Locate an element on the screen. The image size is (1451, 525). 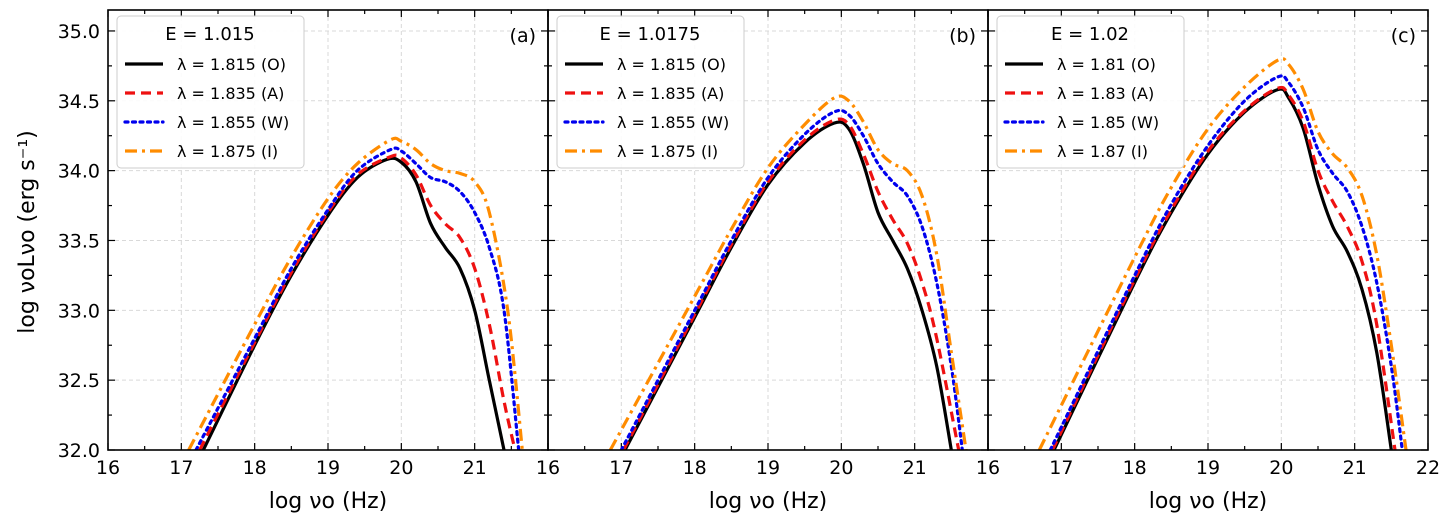
y-axis-title: log νoLνo (erg s⁻¹) is located at coordinates (27, 232).